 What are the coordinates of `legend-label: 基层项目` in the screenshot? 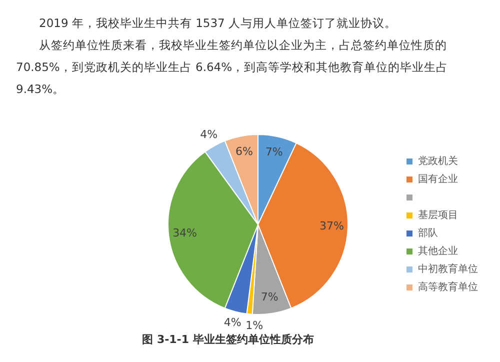 It's located at (438, 215).